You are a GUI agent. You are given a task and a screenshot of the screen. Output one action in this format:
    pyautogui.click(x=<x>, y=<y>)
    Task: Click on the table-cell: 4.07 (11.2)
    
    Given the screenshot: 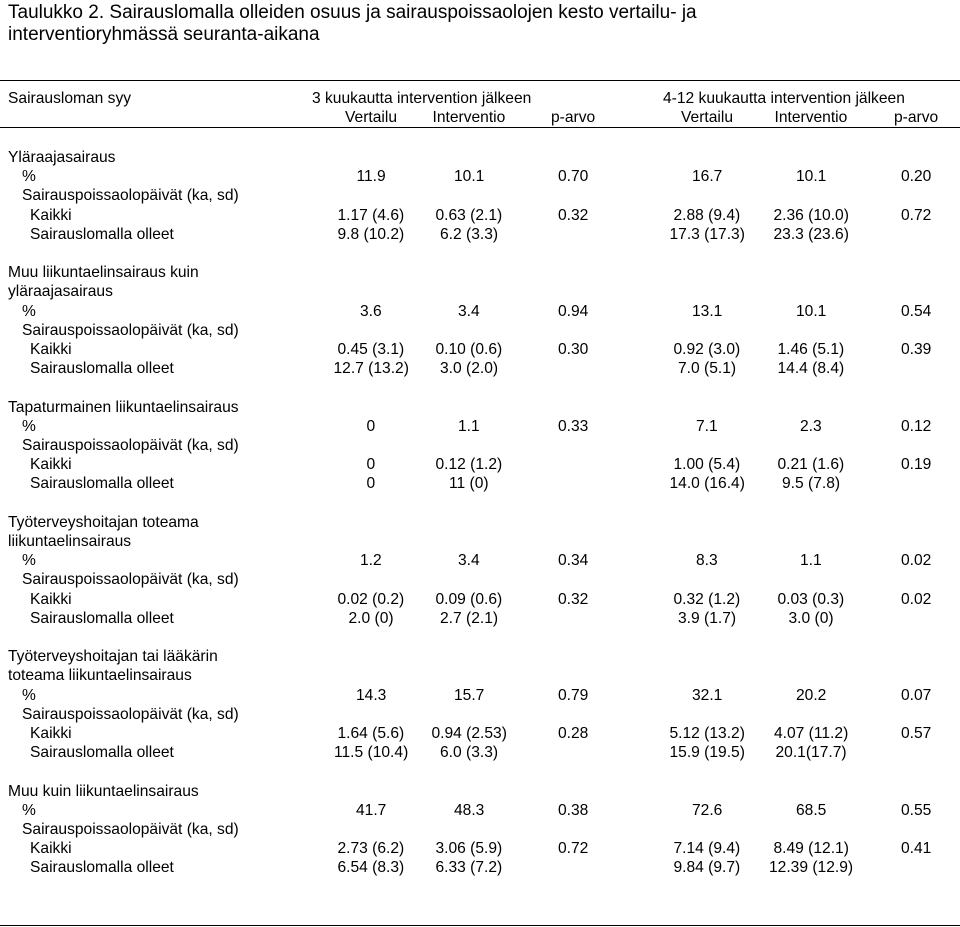 What is the action you would take?
    pyautogui.click(x=811, y=733)
    